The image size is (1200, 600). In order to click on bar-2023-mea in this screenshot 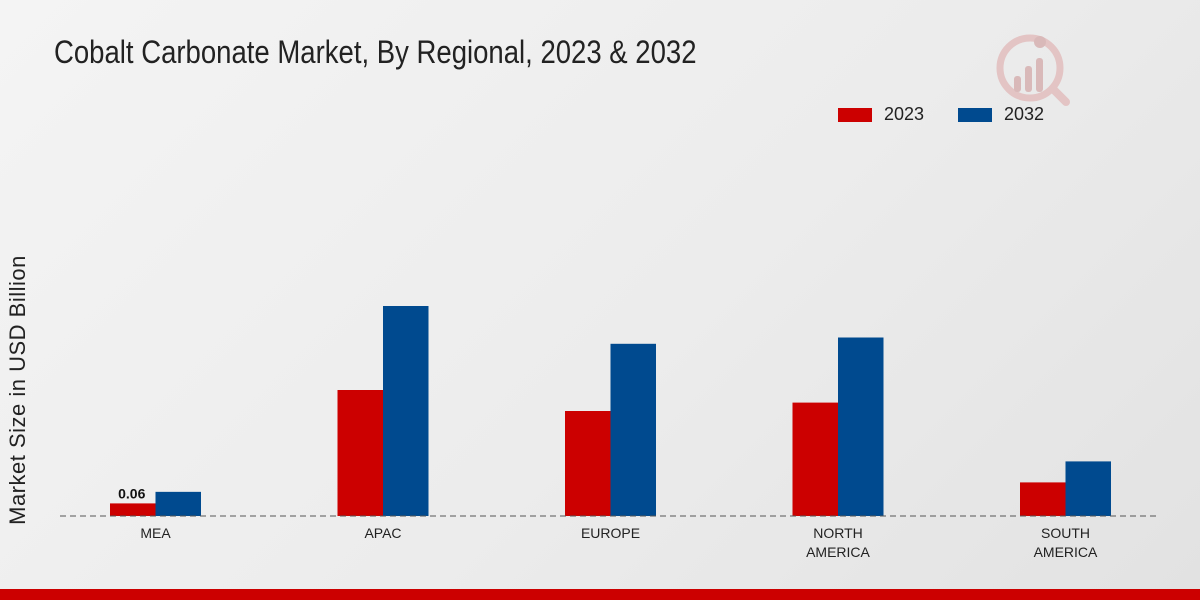, I will do `click(133, 509)`.